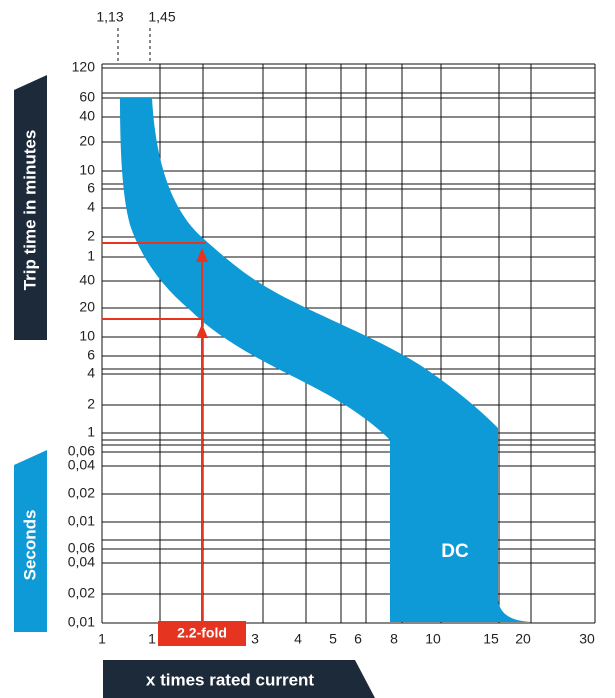  Describe the element at coordinates (333, 639) in the screenshot. I see `x-tick-label: 5` at that location.